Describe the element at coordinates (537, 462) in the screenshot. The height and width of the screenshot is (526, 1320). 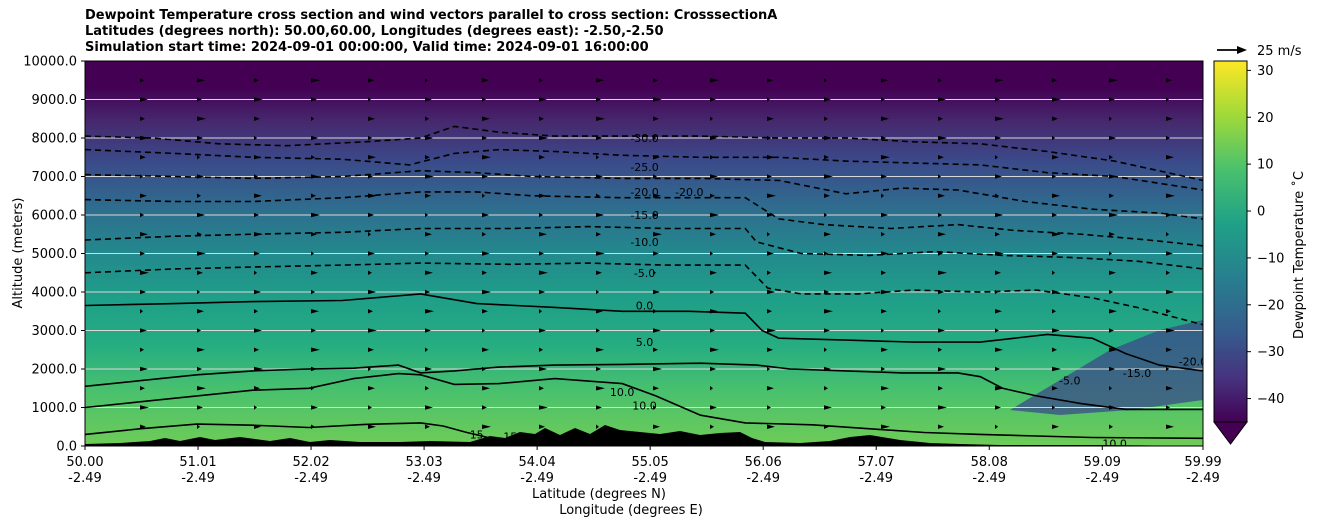
I see `x-tick-label-latitude: 54.04` at that location.